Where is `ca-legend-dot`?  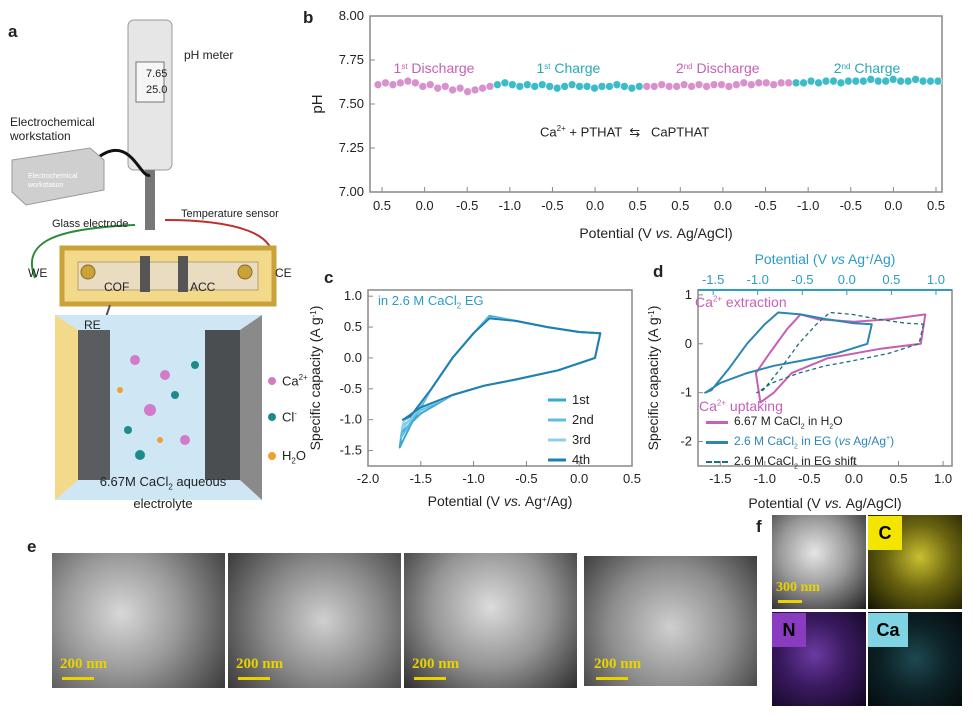 ca-legend-dot is located at coordinates (272, 381).